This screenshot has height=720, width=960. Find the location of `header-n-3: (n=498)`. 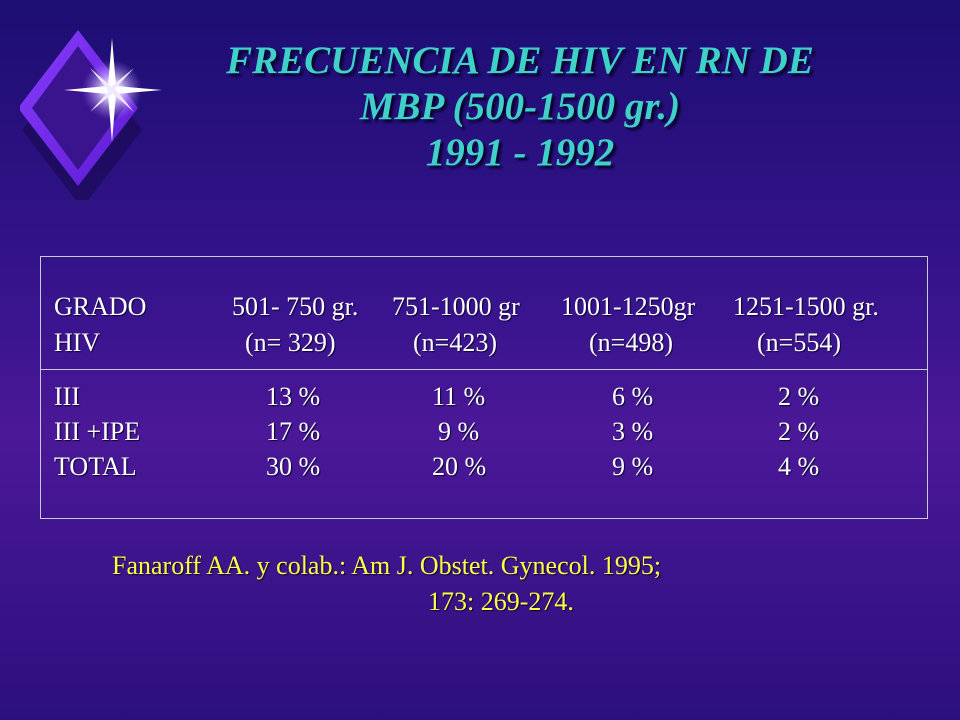

header-n-3: (n=498) is located at coordinates (631, 342).